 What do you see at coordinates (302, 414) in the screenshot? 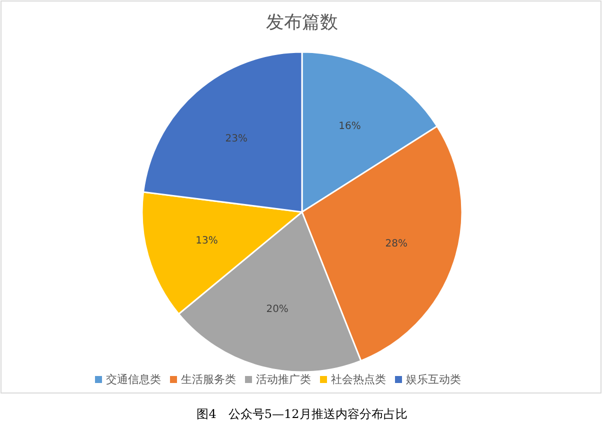
I see `caption: 图4 公众号5—12月推送内容分布占比` at bounding box center [302, 414].